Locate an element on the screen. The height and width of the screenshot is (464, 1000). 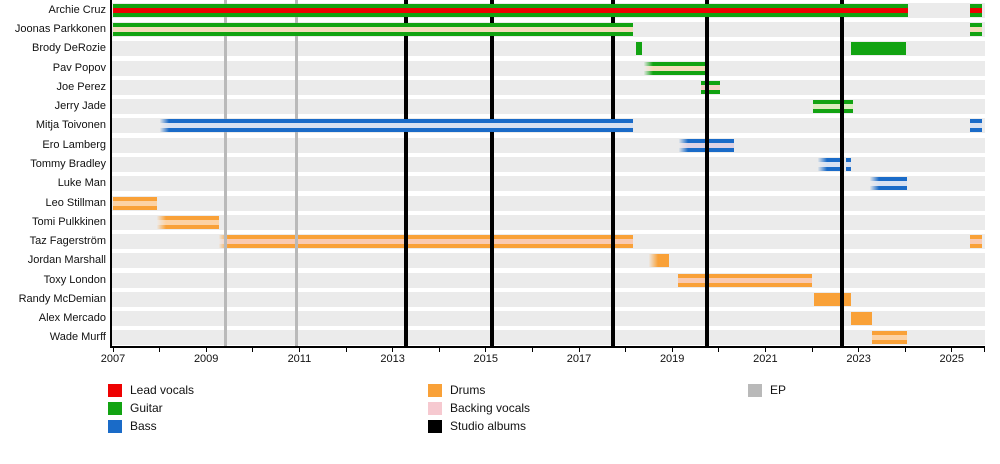
y-axis-border is located at coordinates (111, 173).